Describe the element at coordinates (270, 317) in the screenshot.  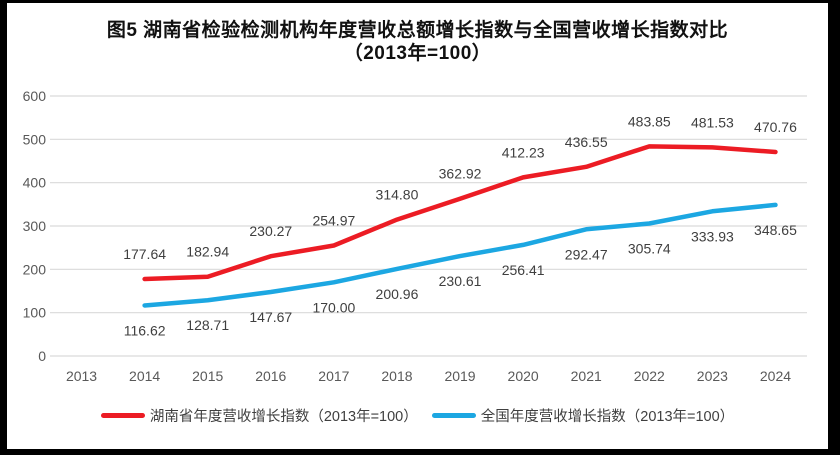
I see `data-label: 147.67` at that location.